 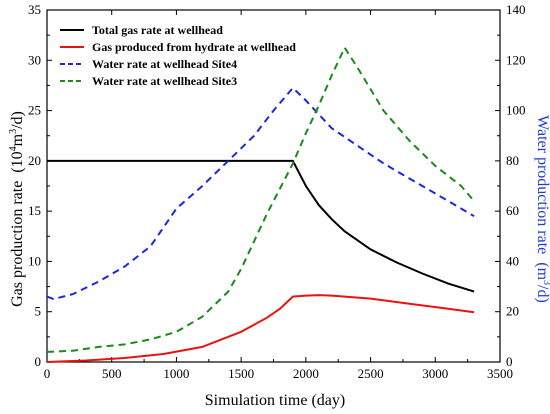 What do you see at coordinates (164, 81) in the screenshot?
I see `legend-label-4: Water rate at wellhead Site3` at bounding box center [164, 81].